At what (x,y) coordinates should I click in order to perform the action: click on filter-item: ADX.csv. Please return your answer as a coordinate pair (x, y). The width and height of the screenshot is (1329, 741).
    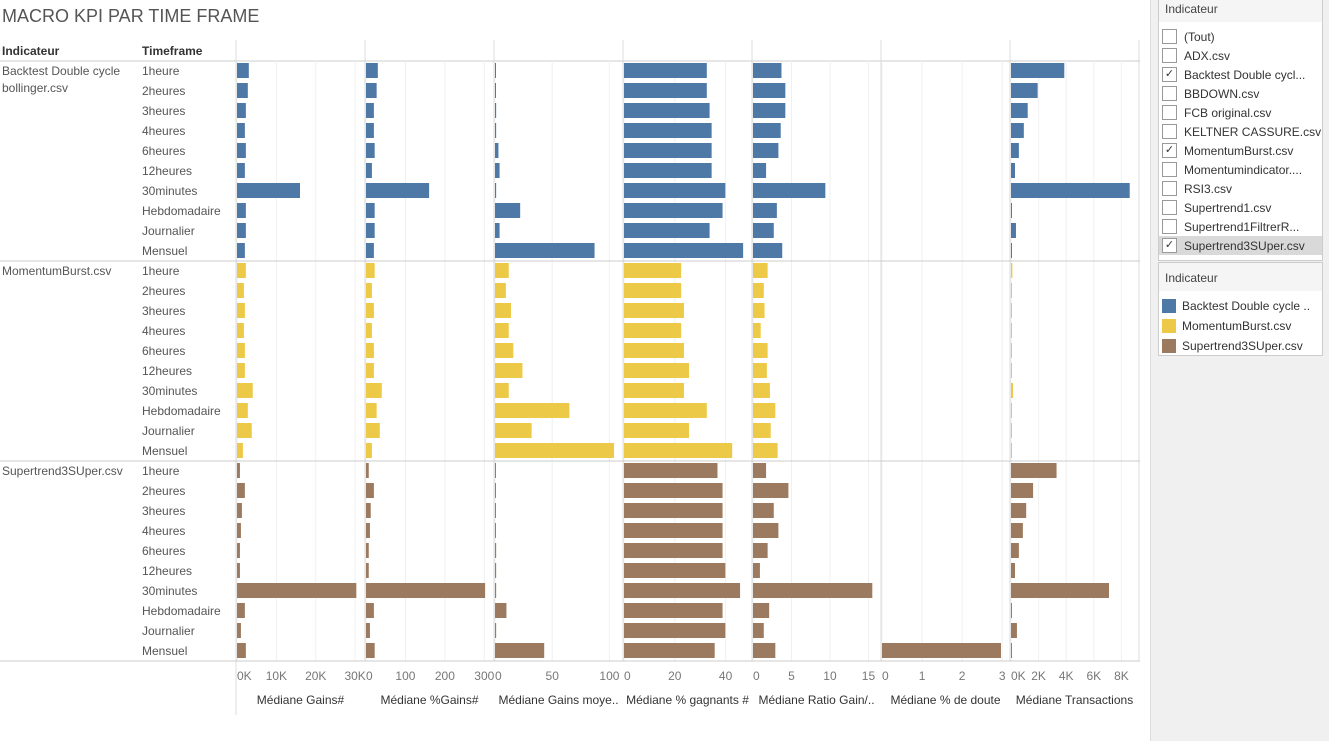
    Looking at the image, I should click on (1240, 55).